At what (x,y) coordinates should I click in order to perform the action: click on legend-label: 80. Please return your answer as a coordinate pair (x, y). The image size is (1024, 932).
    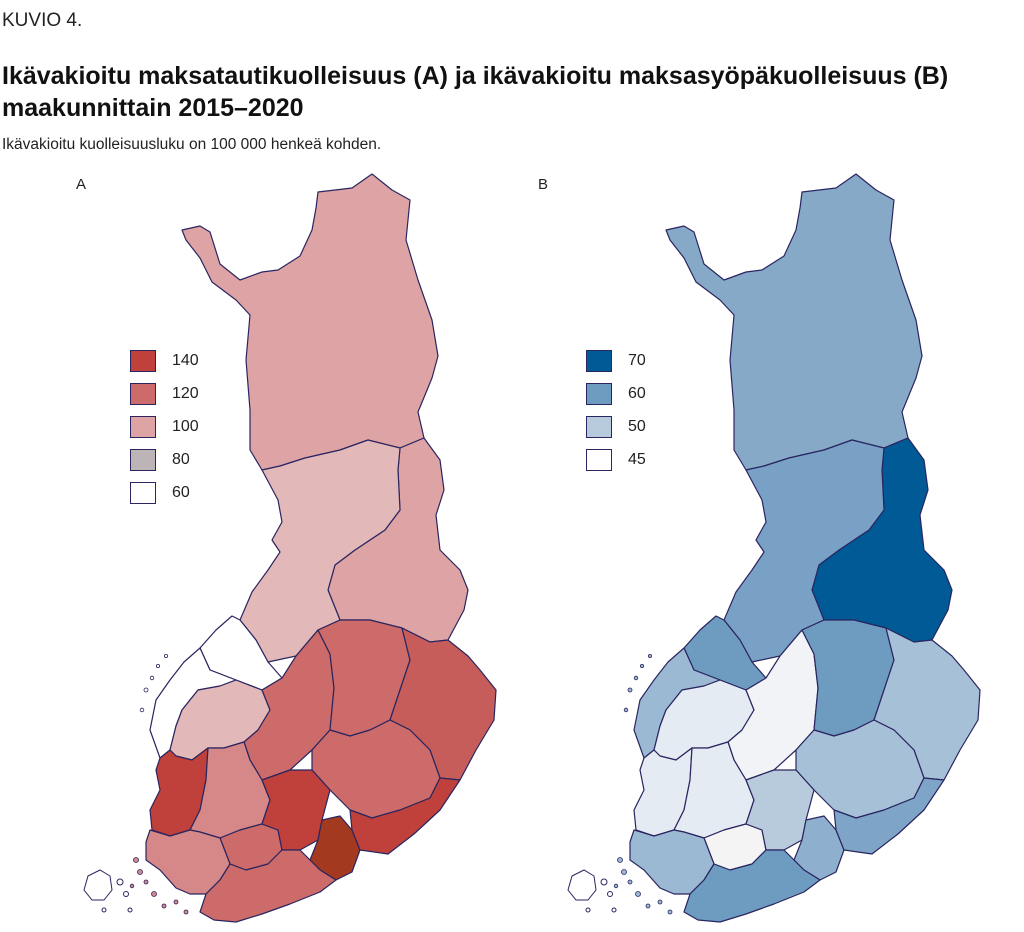
    Looking at the image, I should click on (181, 459).